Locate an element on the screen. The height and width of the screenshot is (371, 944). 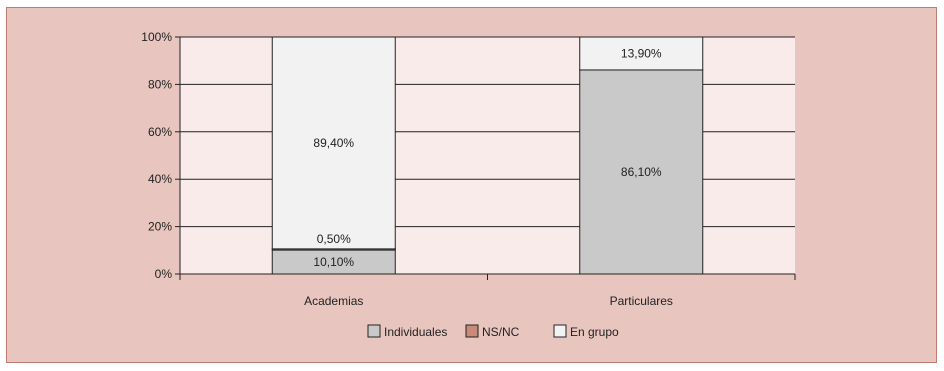
data-label: 13,90% is located at coordinates (641, 53).